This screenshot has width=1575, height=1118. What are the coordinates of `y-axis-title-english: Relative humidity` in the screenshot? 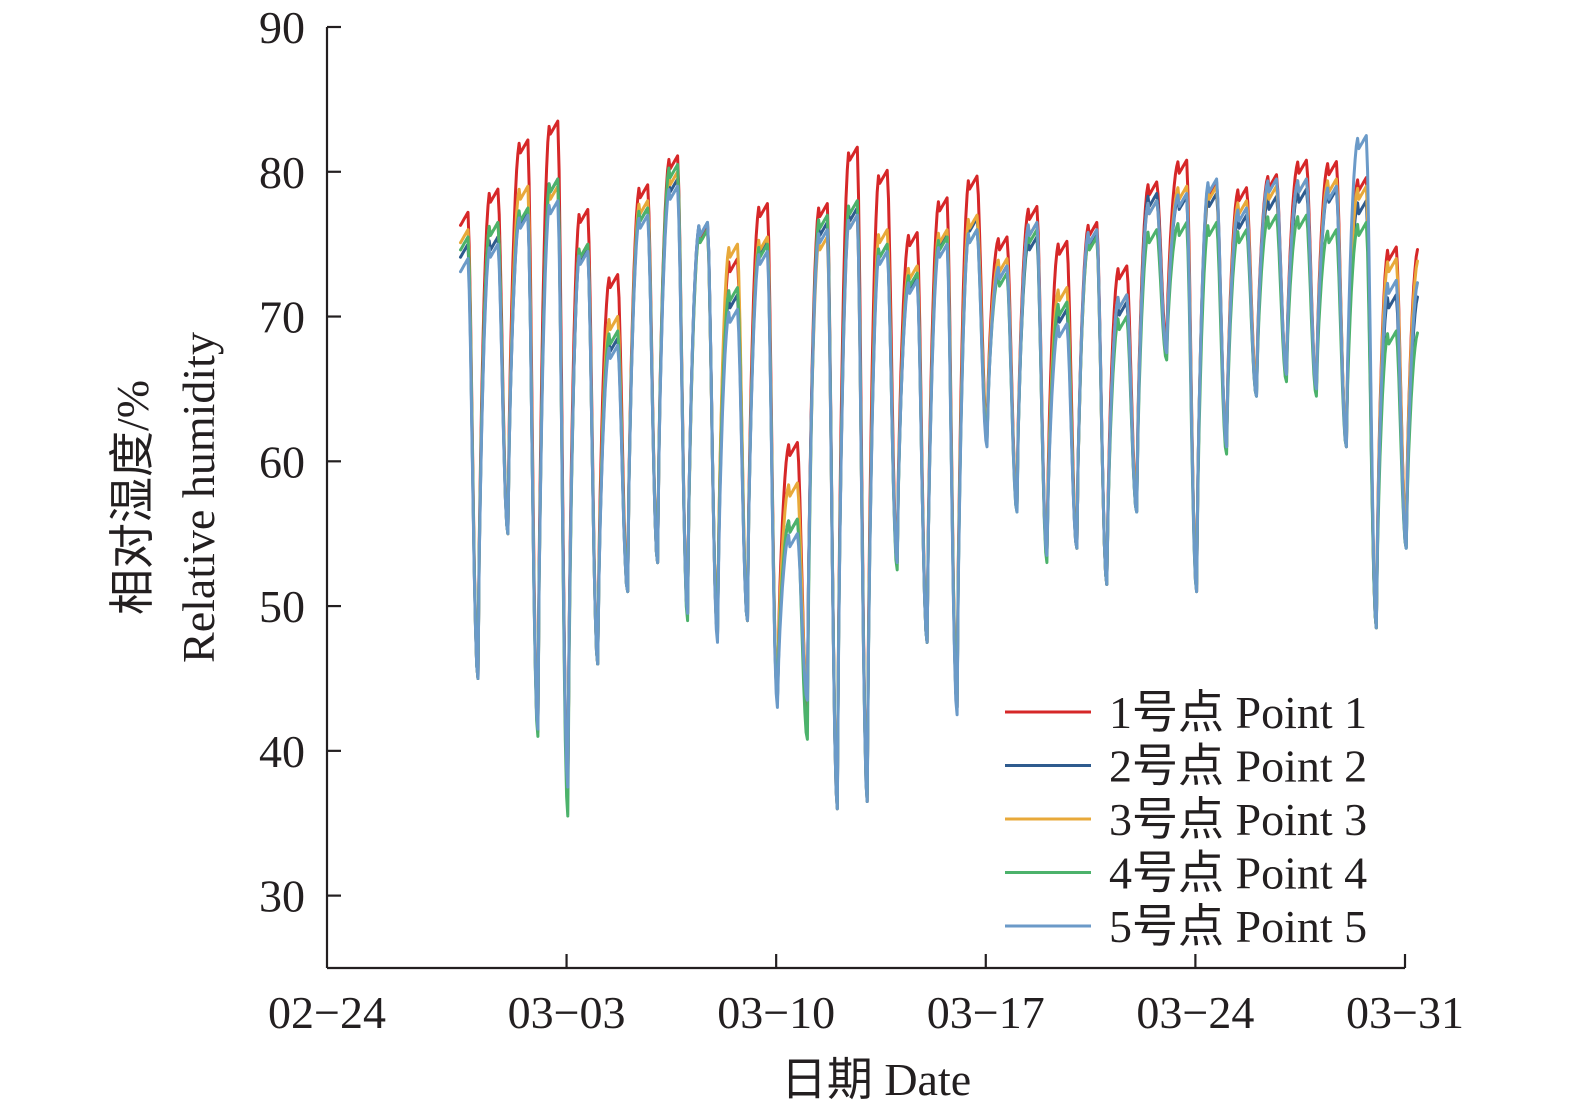 It's located at (198, 497).